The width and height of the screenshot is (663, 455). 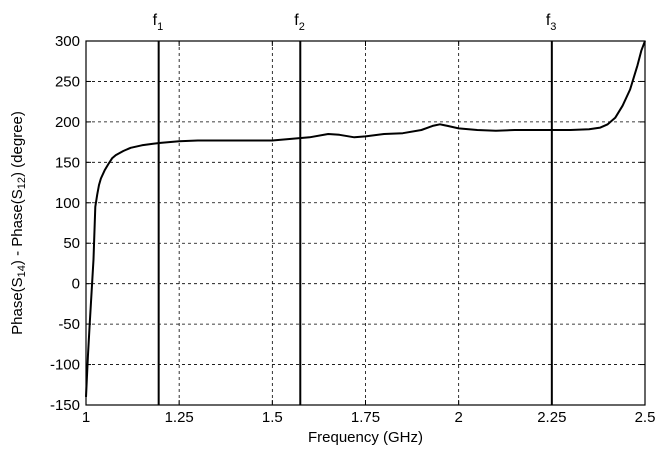 I want to click on y-tick-label: 150, so click(x=67, y=162).